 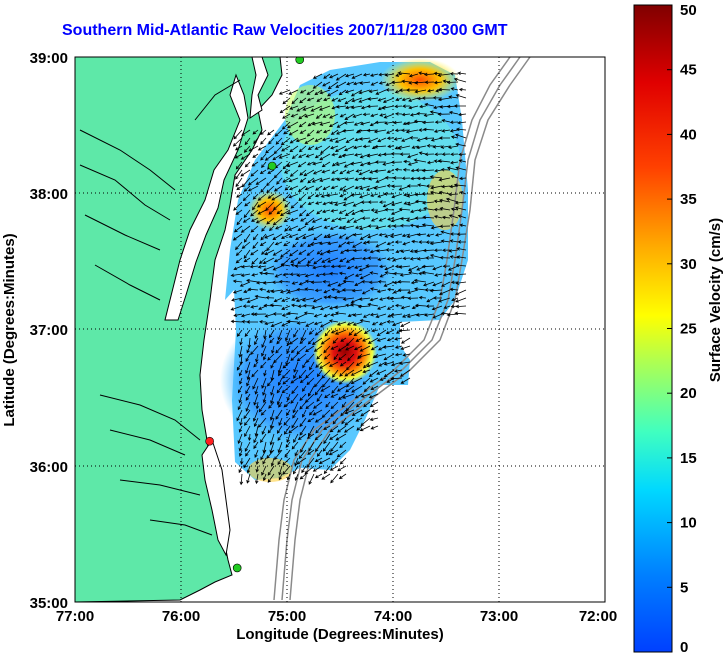 What do you see at coordinates (206, 197) in the screenshot?
I see `chesapeake-bay` at bounding box center [206, 197].